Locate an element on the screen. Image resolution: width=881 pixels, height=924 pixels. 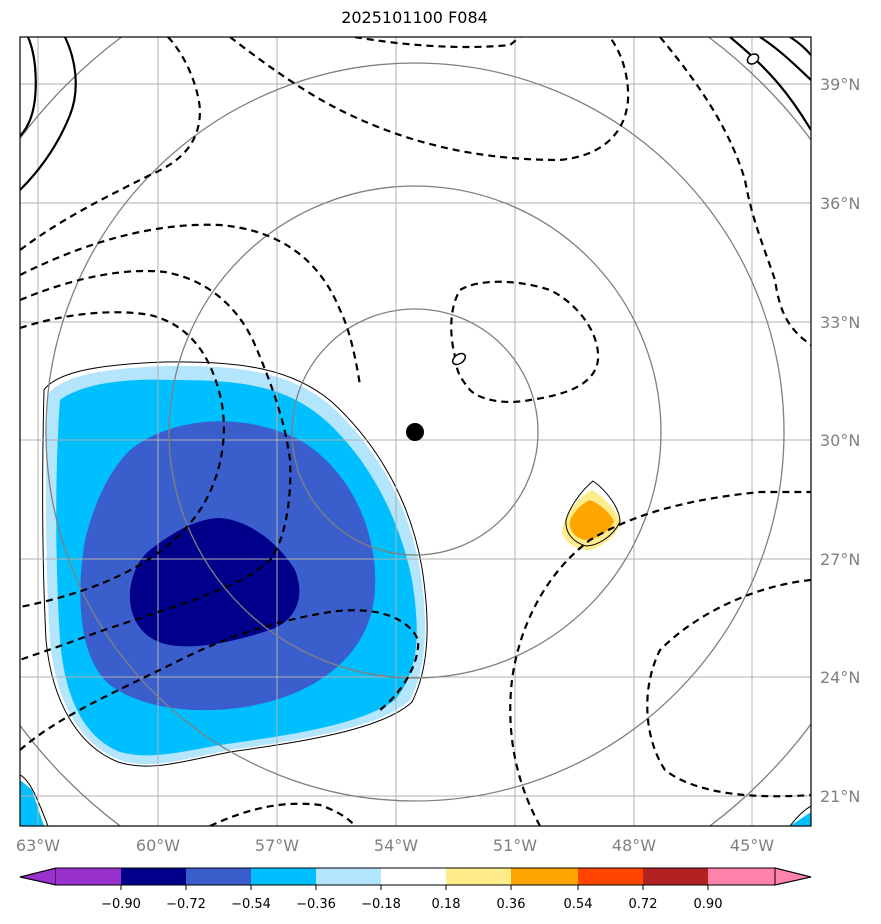
colorbar-tick-label: 0.90 is located at coordinates (708, 904).